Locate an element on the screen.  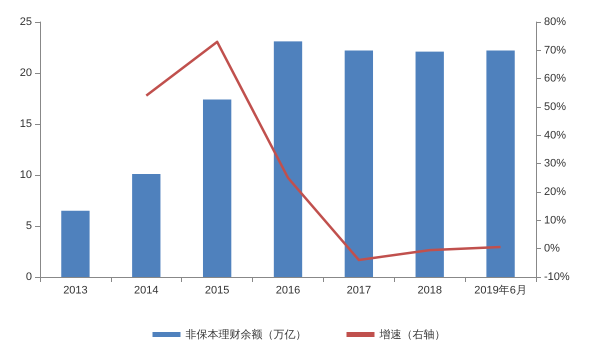
legend-label: 增速（右轴） is located at coordinates (412, 334).